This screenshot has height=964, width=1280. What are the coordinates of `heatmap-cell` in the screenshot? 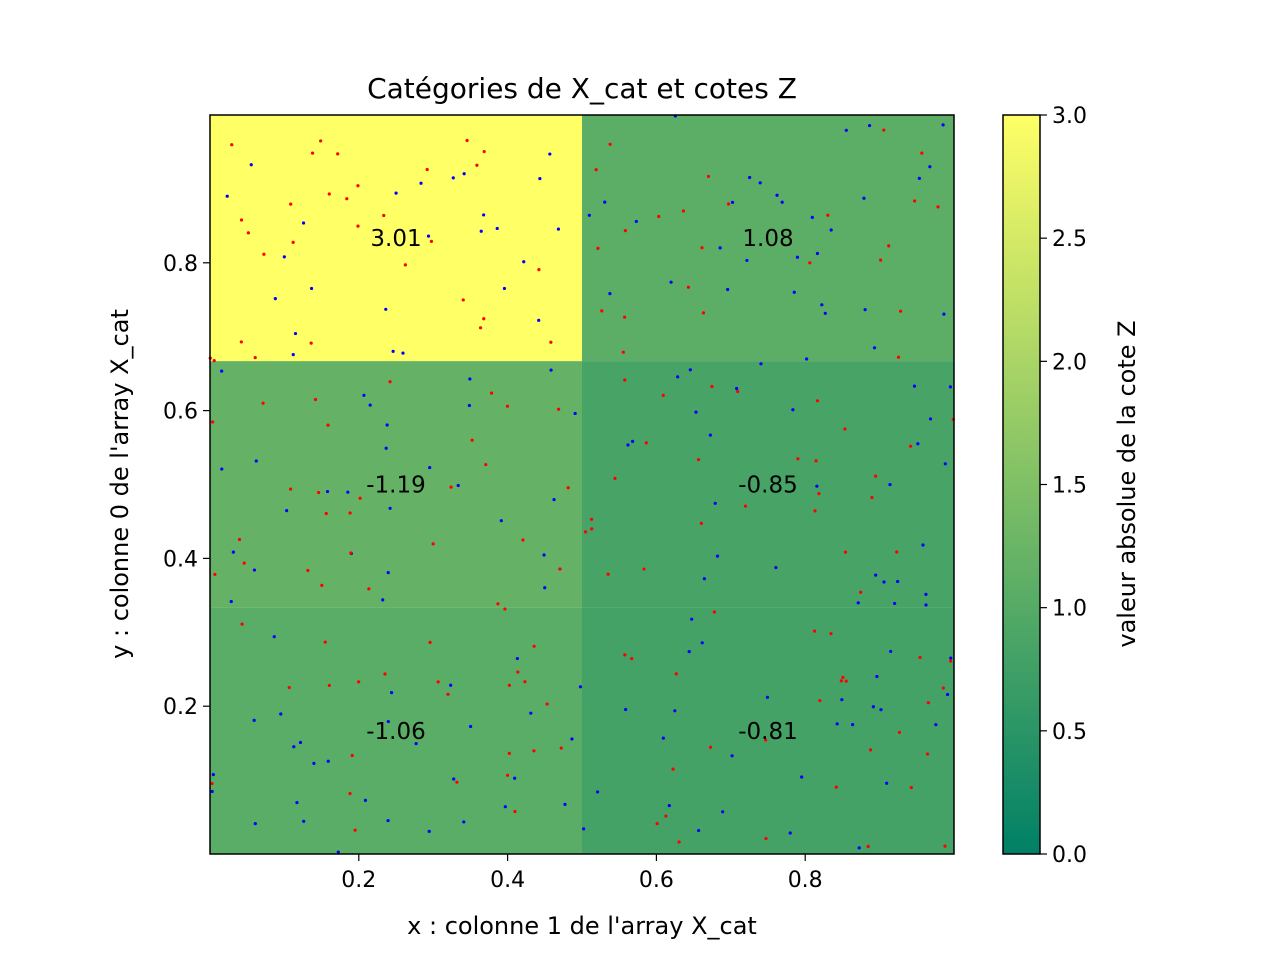 It's located at (768, 484).